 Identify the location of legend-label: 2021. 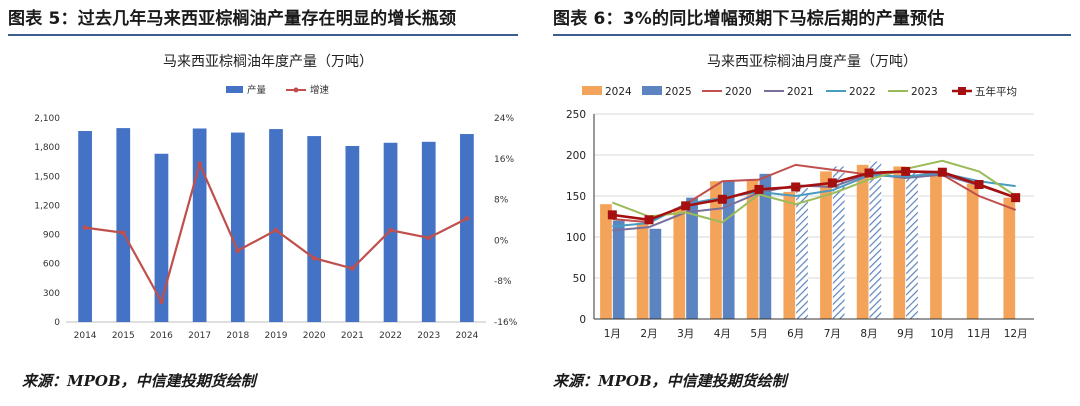
(800, 92).